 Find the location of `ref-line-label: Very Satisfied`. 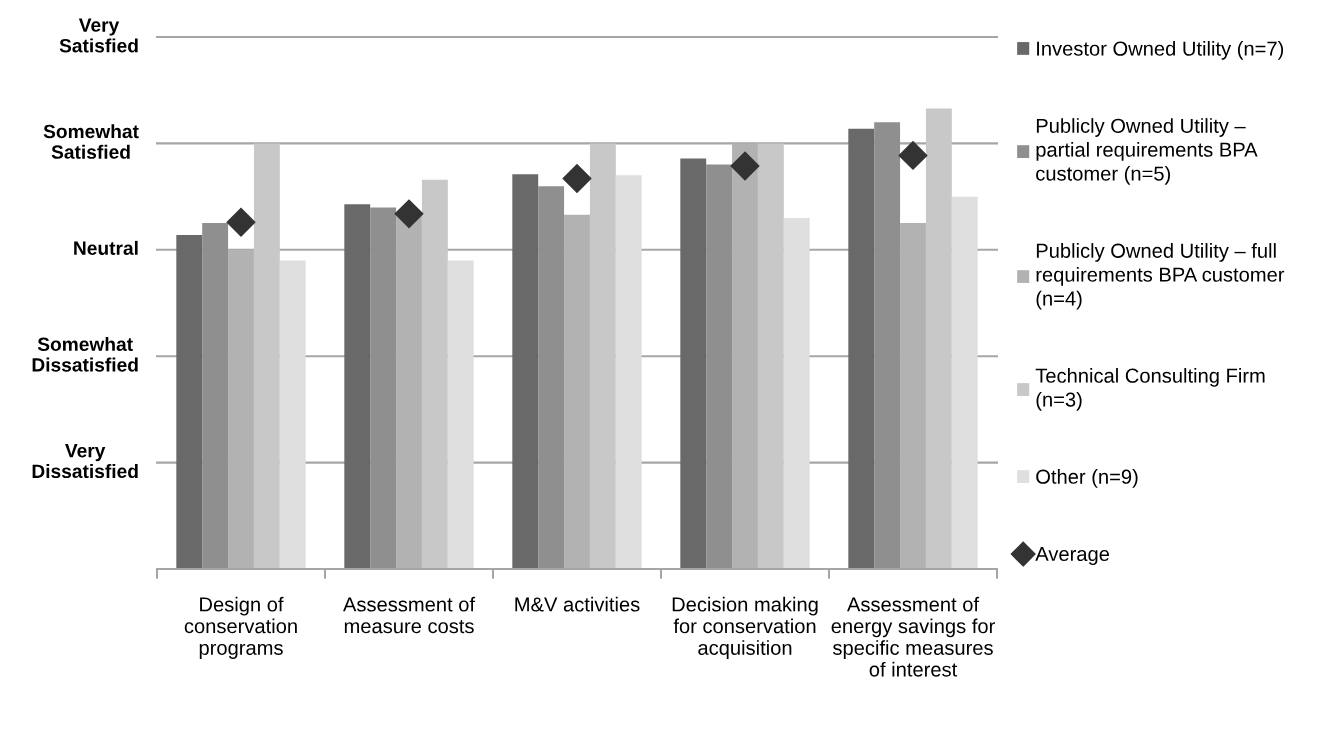

ref-line-label: Very Satisfied is located at coordinates (98, 35).